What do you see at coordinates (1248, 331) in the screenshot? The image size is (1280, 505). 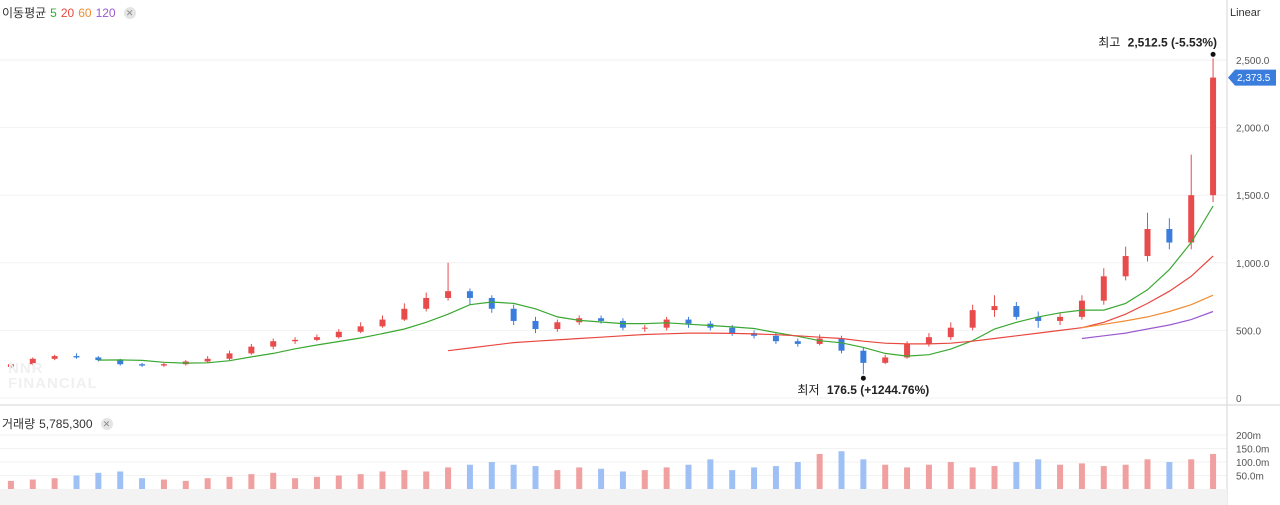 I see `price-tick-label: 500.0` at bounding box center [1248, 331].